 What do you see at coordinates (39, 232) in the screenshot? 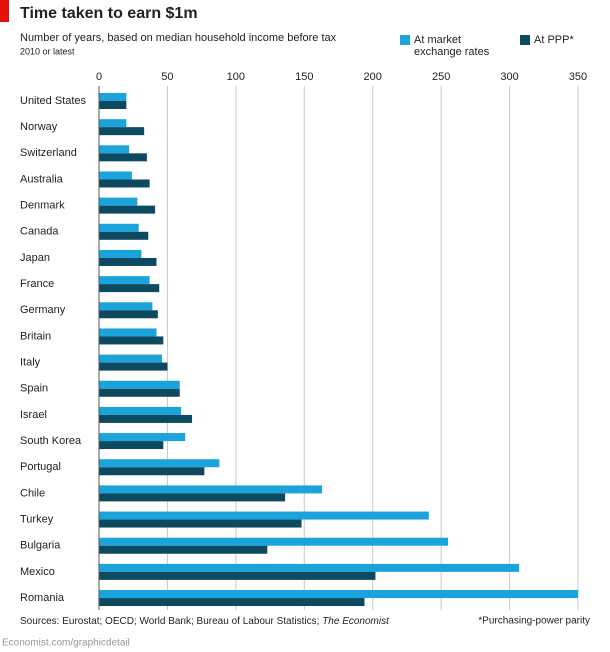
I see `y-tick-label: Canada` at bounding box center [39, 232].